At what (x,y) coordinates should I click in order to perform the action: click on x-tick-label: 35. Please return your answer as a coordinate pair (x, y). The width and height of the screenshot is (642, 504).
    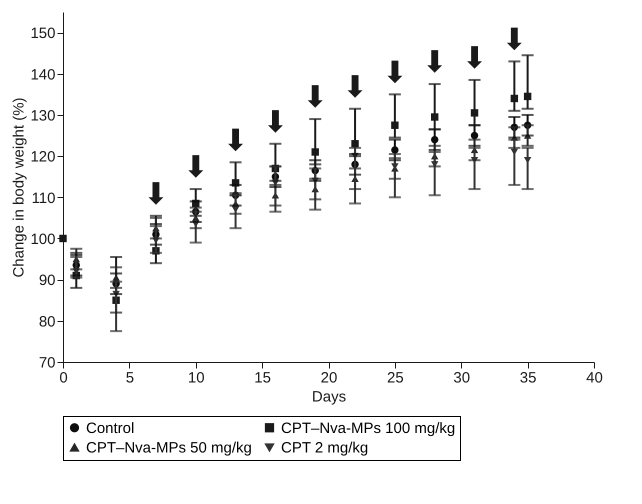
    Looking at the image, I should click on (528, 378).